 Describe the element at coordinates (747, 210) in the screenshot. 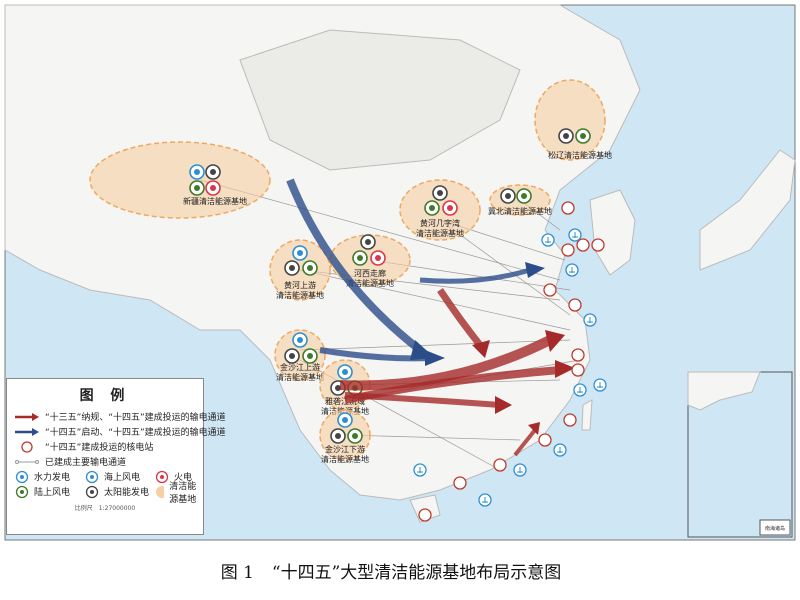

I see `japan-landmass` at that location.